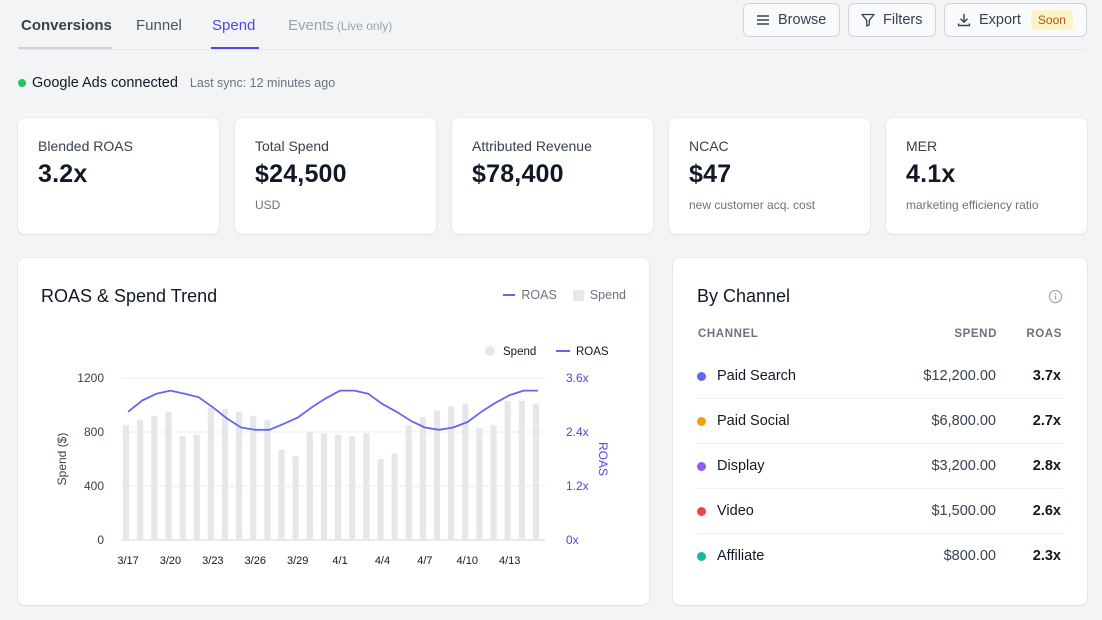 This screenshot has height=620, width=1102. I want to click on tabs-divider, so click(552, 49).